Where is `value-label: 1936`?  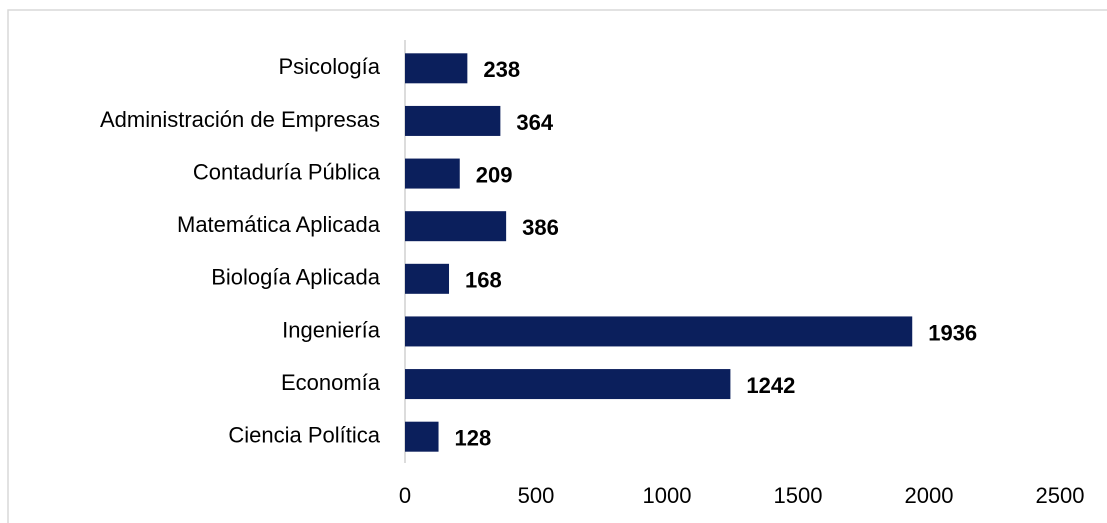 value-label: 1936 is located at coordinates (952, 332).